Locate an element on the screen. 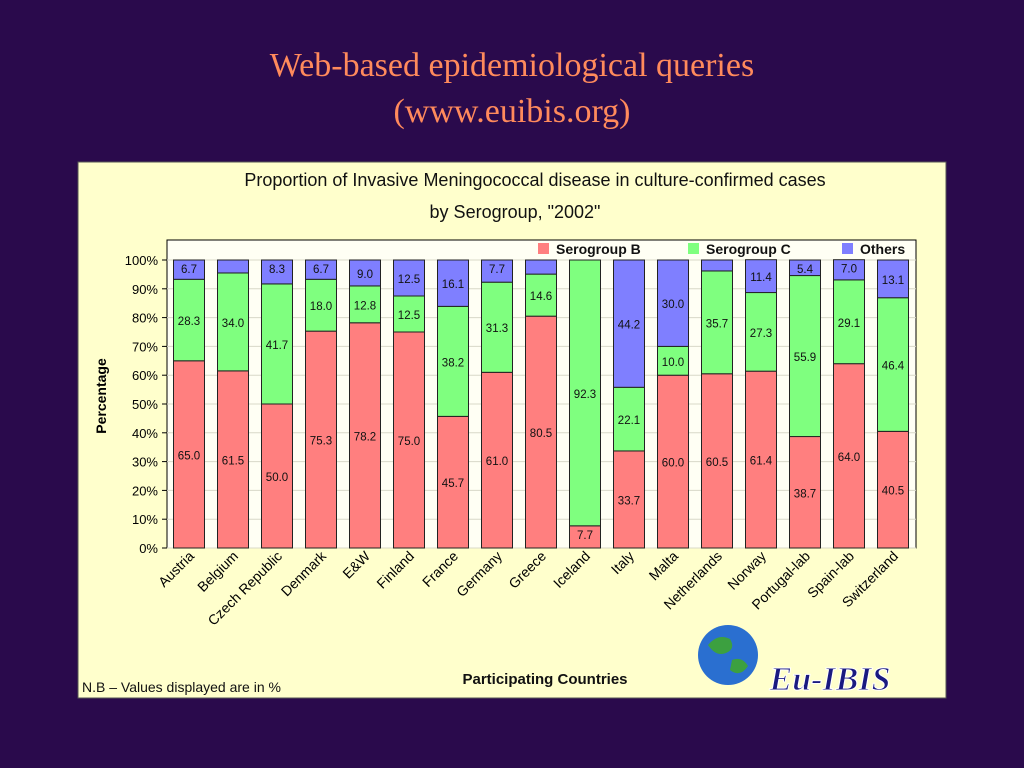  y-tick-label: 10% is located at coordinates (145, 519).